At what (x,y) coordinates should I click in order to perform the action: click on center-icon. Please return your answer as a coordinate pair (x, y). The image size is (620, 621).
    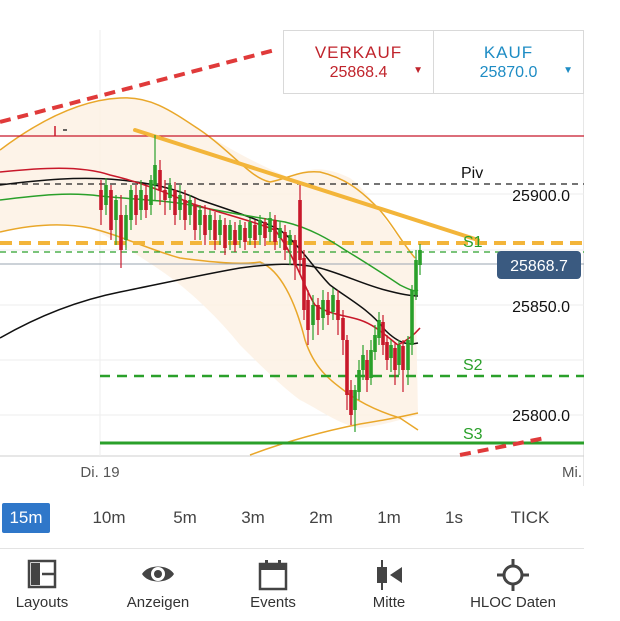
    Looking at the image, I should click on (389, 575).